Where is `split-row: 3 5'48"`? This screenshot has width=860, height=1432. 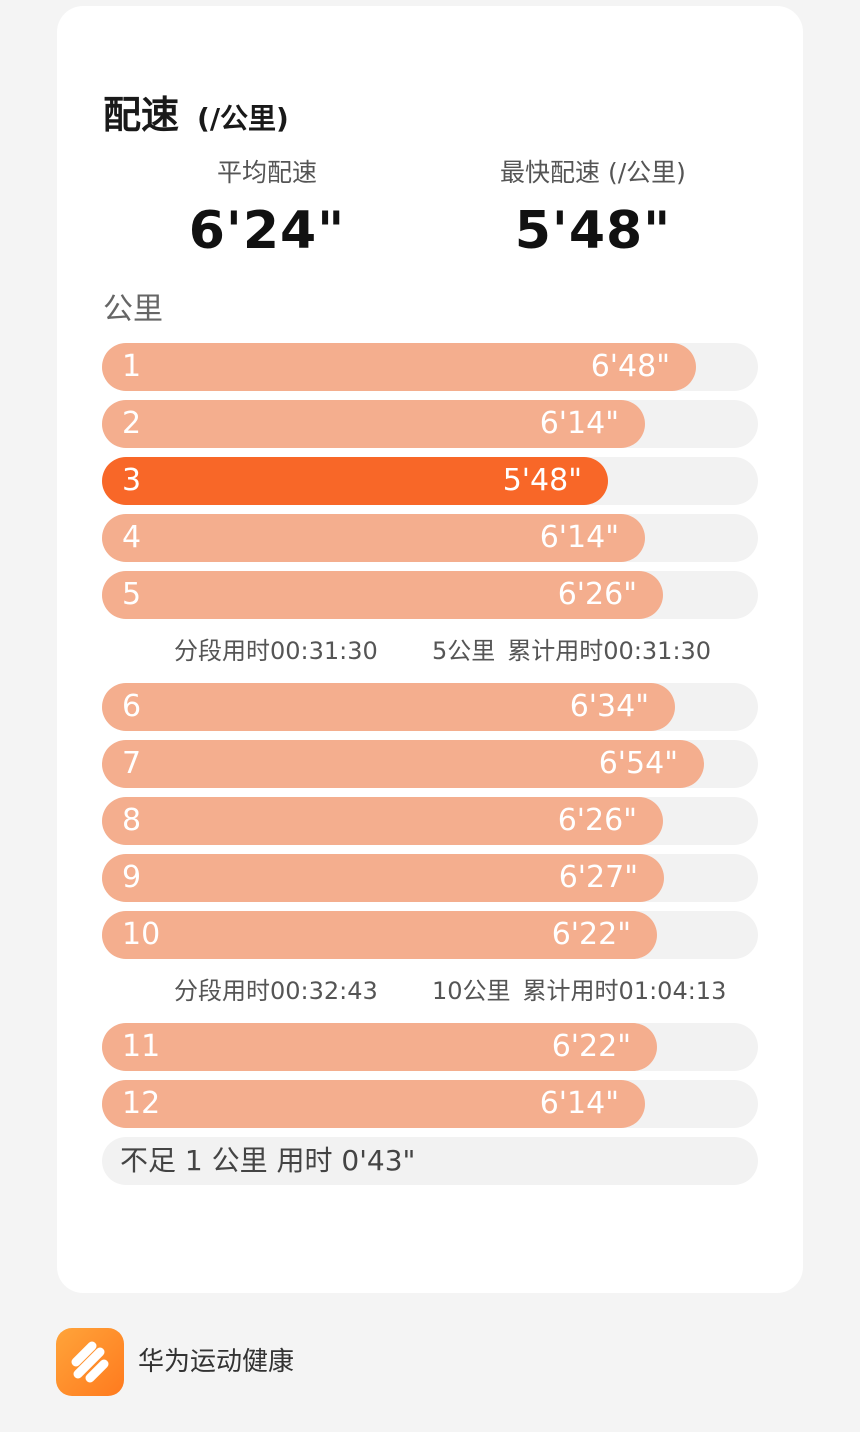
split-row: 3 5'48" is located at coordinates (430, 481).